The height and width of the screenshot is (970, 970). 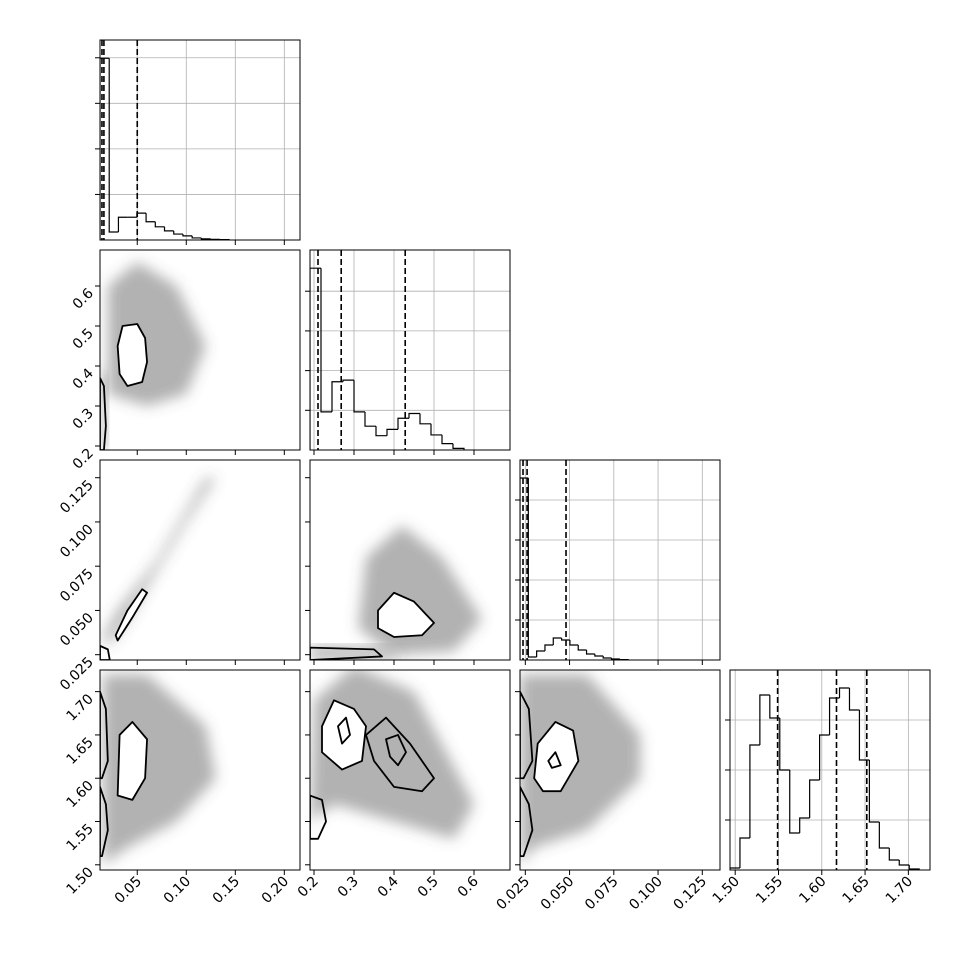 What do you see at coordinates (77, 497) in the screenshot?
I see `y-tick-label: 0.125` at bounding box center [77, 497].